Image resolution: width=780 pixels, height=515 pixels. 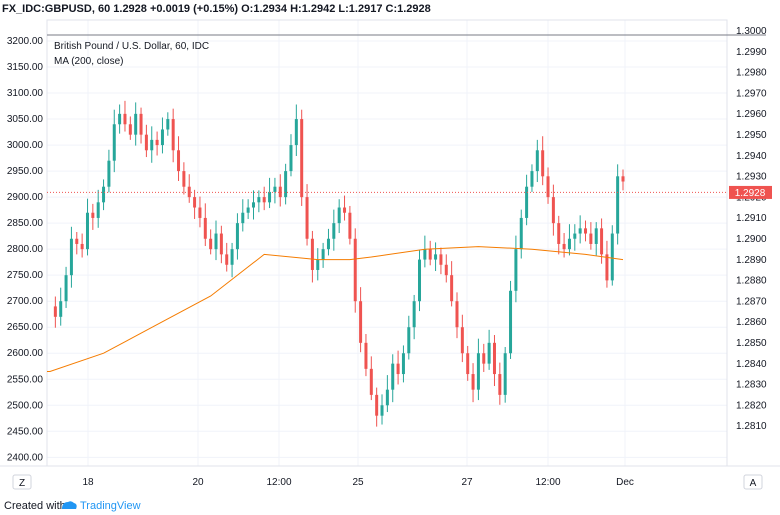 What do you see at coordinates (110, 506) in the screenshot?
I see `tradingview-brand: TradingView` at bounding box center [110, 506].